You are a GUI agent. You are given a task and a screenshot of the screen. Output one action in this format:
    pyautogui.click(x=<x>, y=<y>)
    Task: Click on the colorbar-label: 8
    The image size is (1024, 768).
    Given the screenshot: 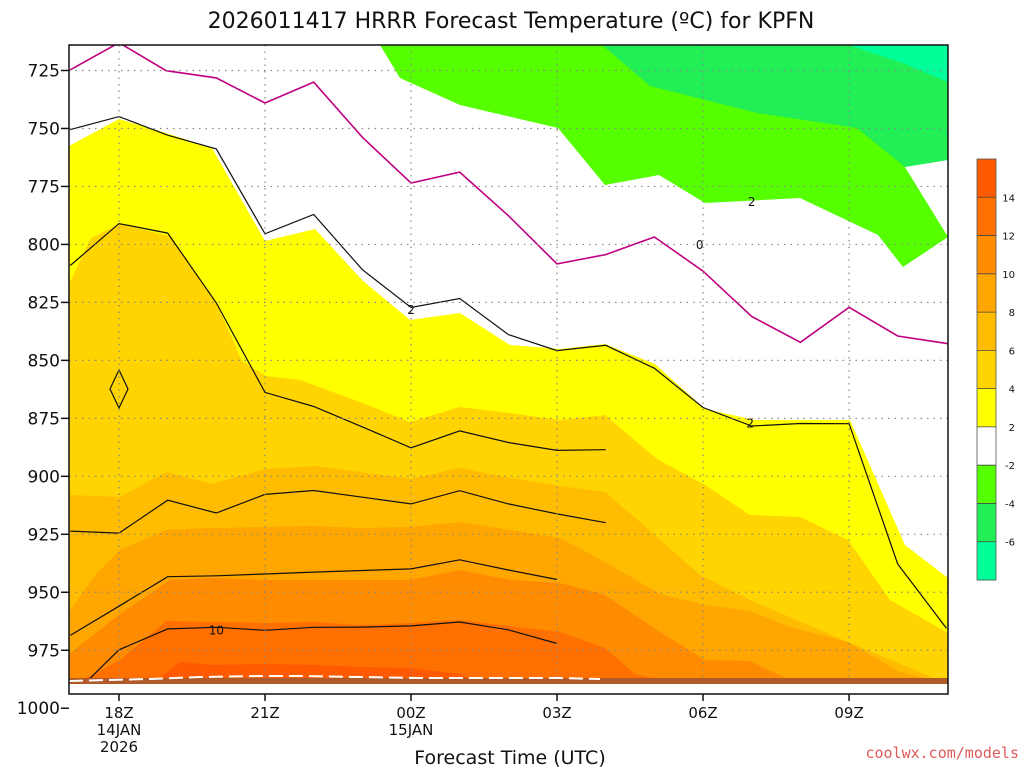 What is the action you would take?
    pyautogui.click(x=1012, y=313)
    